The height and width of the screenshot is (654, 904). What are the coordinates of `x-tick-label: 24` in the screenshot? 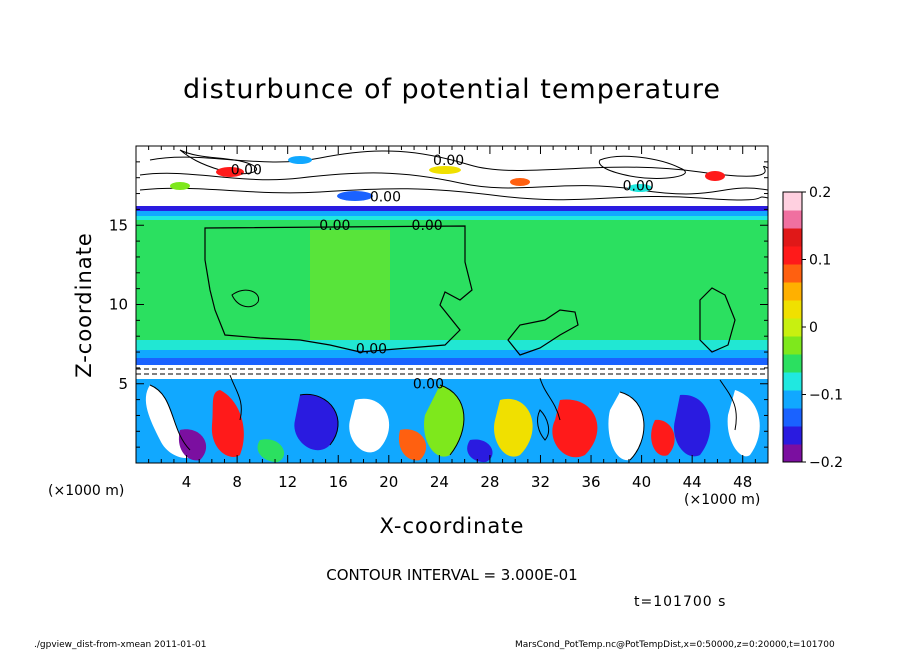 It's located at (439, 482).